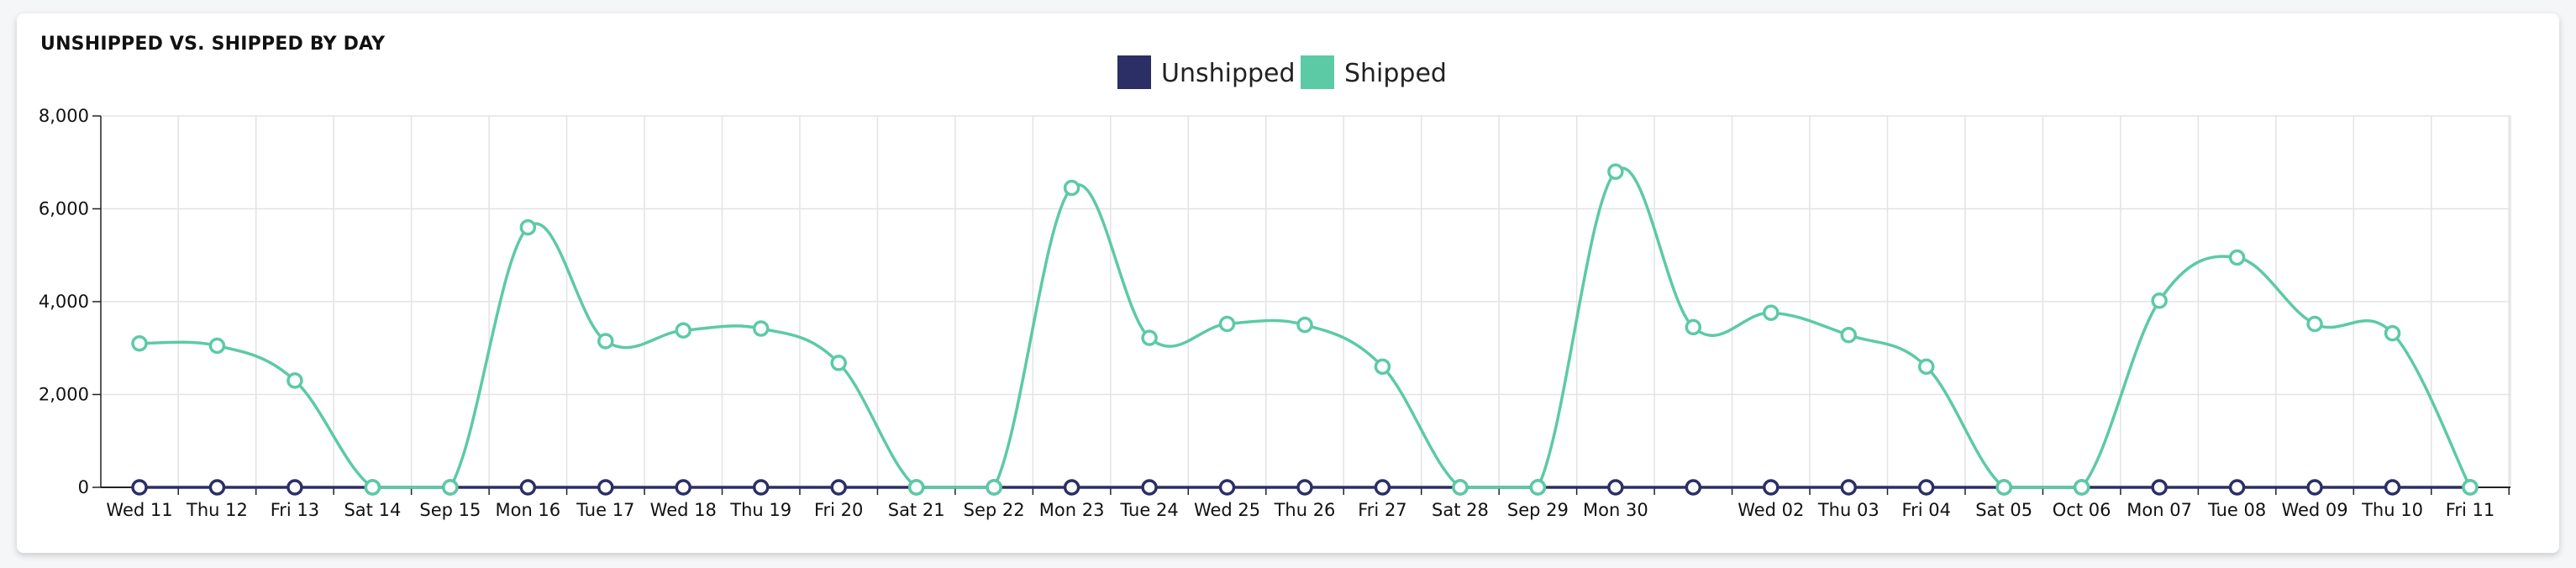  What do you see at coordinates (2392, 510) in the screenshot?
I see `x-tick-label: Thu 10` at bounding box center [2392, 510].